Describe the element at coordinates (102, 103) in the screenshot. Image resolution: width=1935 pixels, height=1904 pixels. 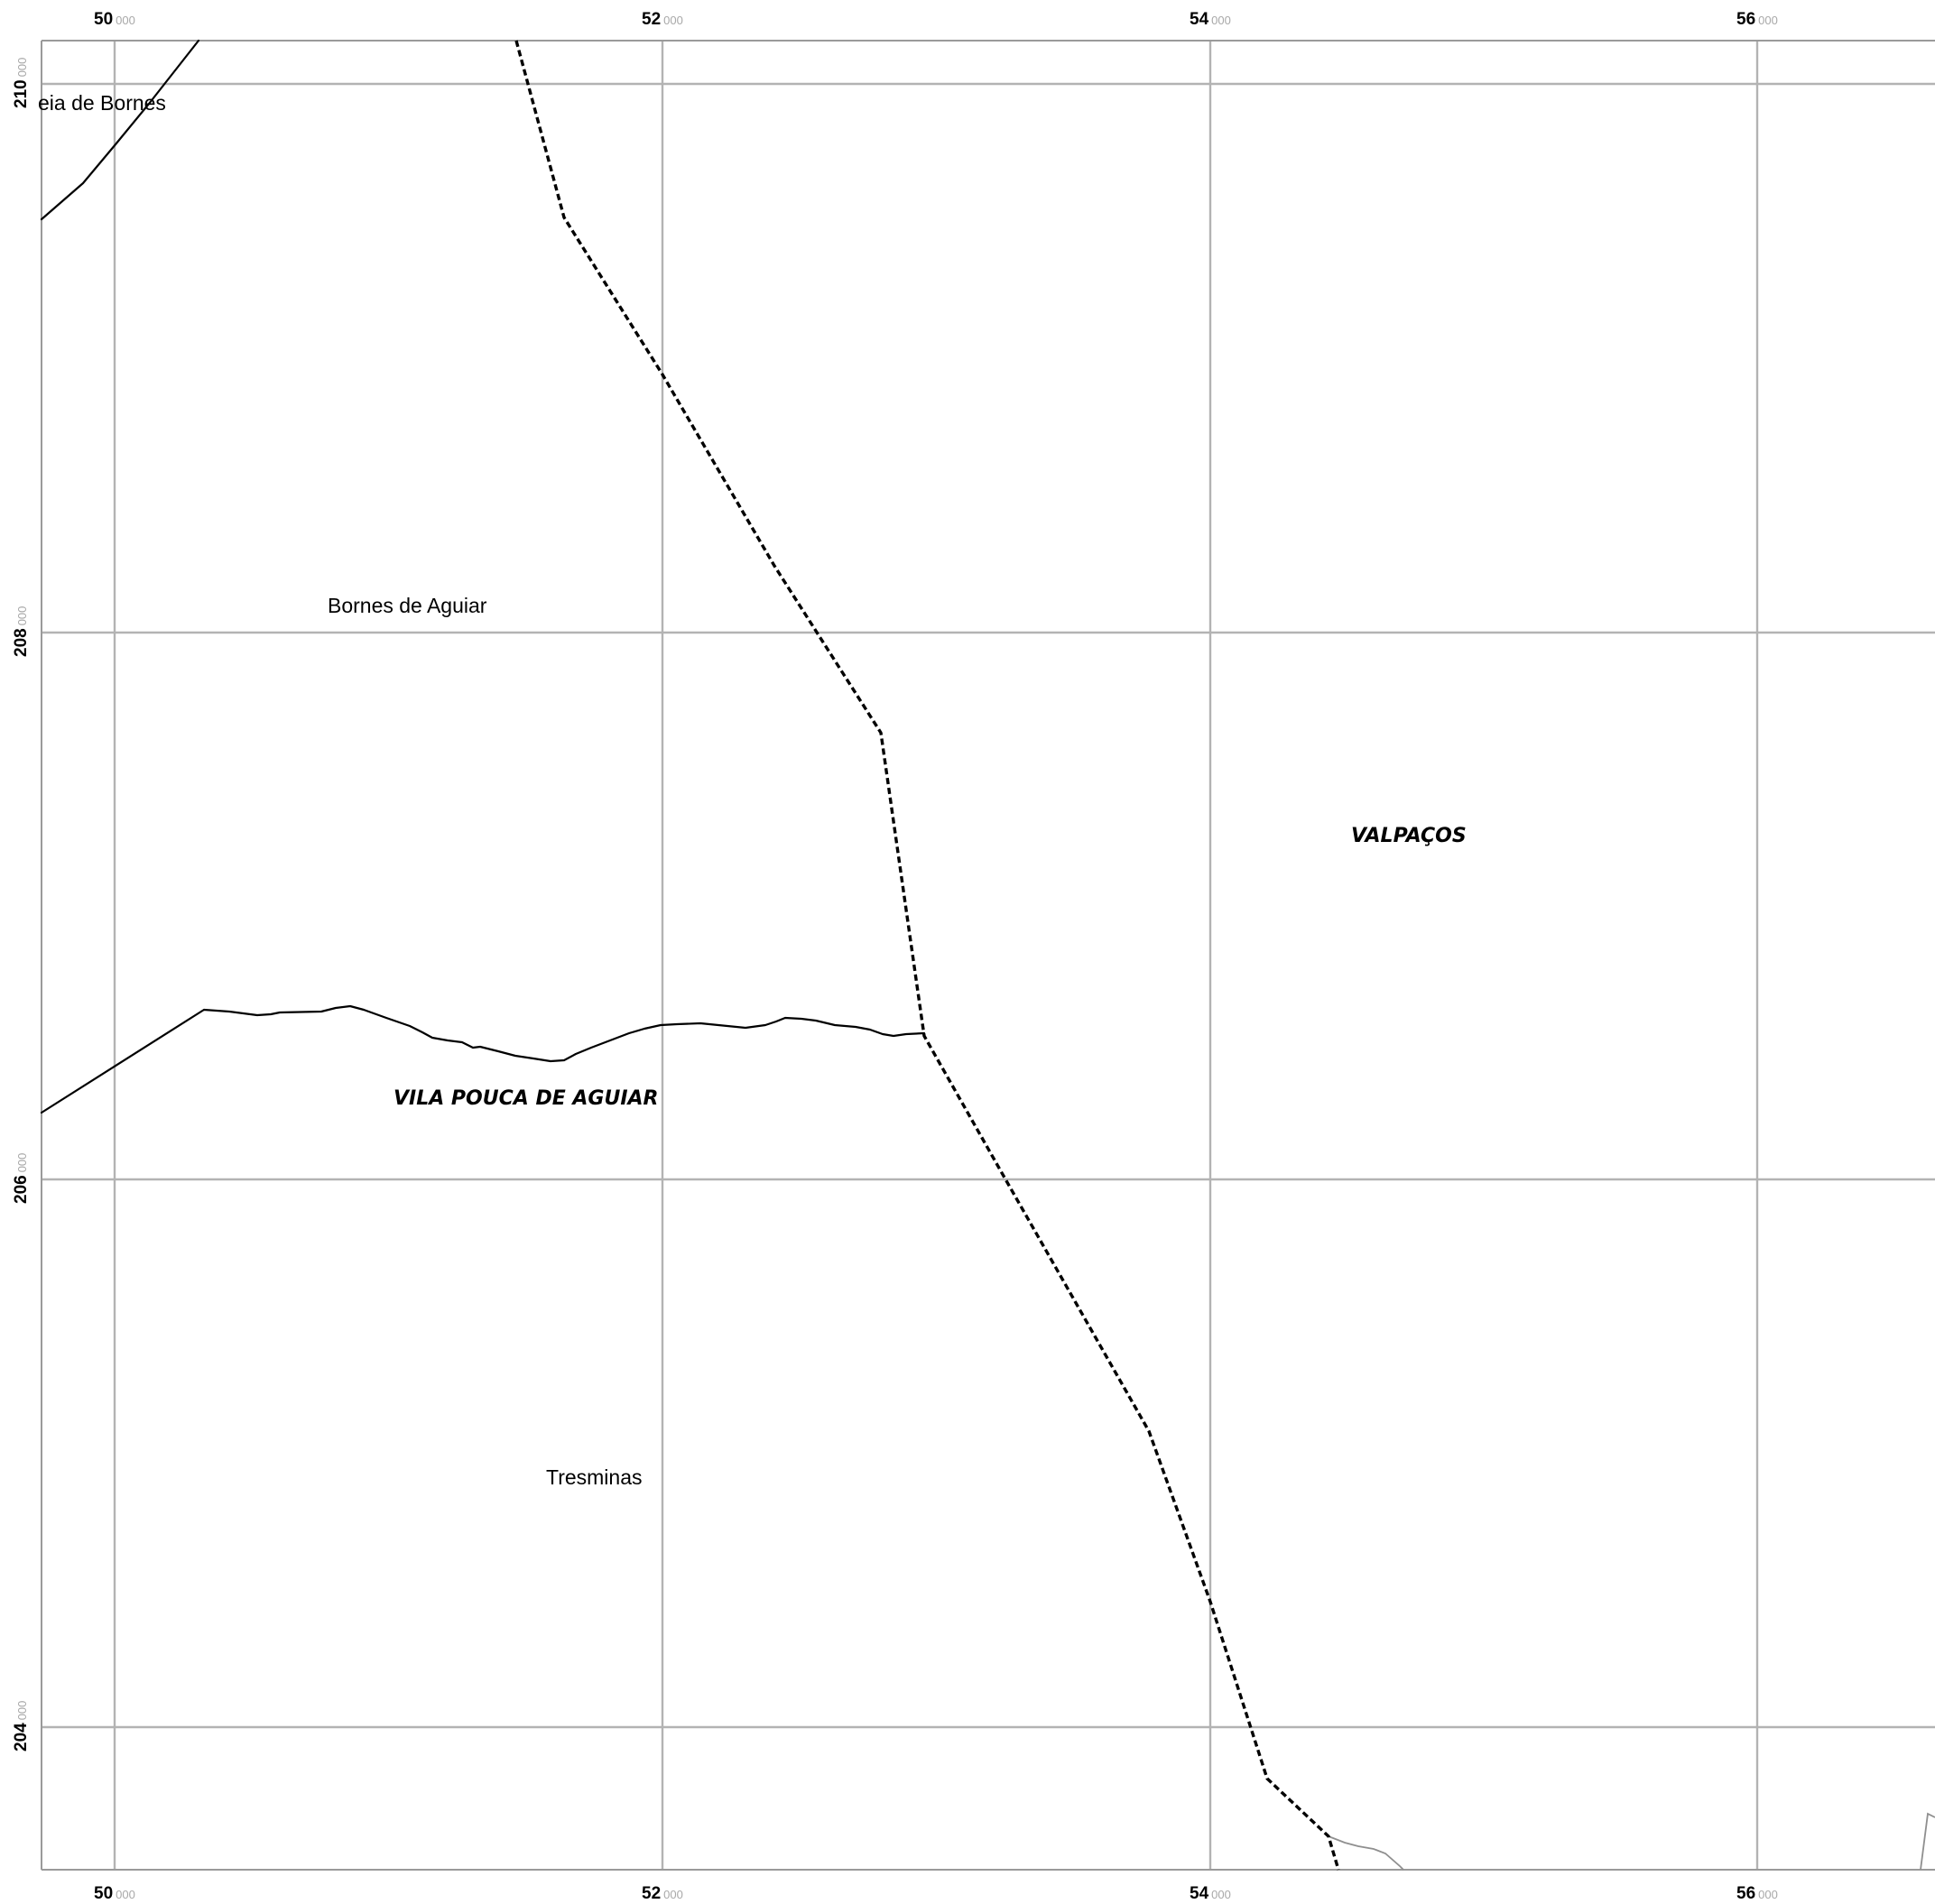
I see `place-label-aldeia-de-bornes: eia de Bornes` at that location.